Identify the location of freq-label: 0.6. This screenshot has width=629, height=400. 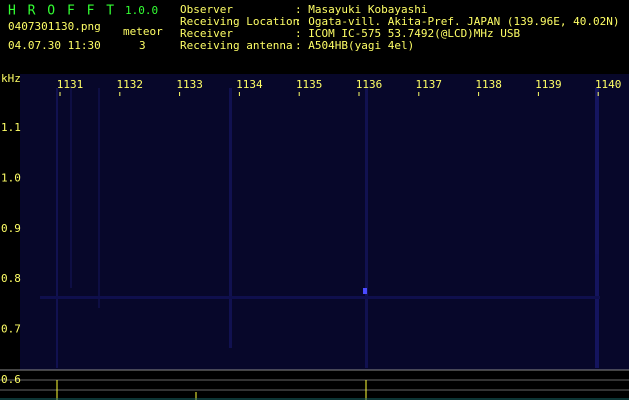
(11, 379).